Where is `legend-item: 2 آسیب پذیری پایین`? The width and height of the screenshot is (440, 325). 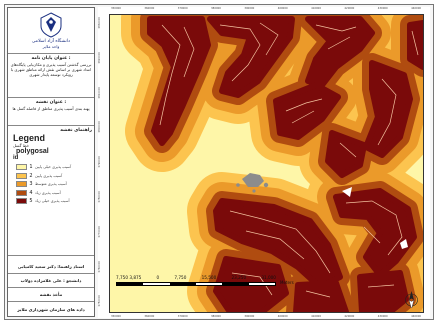
legend-item: 2 آسیب پذیری پایین is located at coordinates (54, 176).